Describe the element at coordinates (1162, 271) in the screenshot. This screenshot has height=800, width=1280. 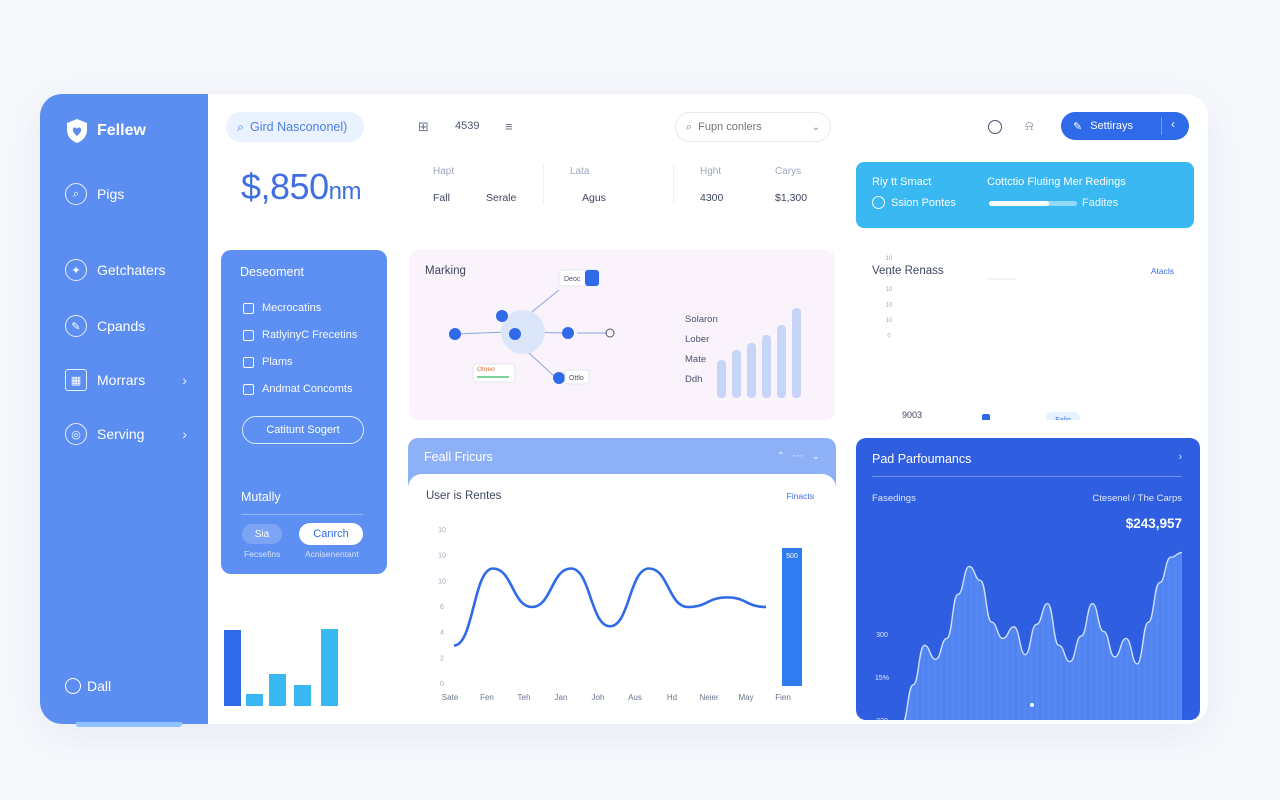
I see `details-link: Atacls` at that location.